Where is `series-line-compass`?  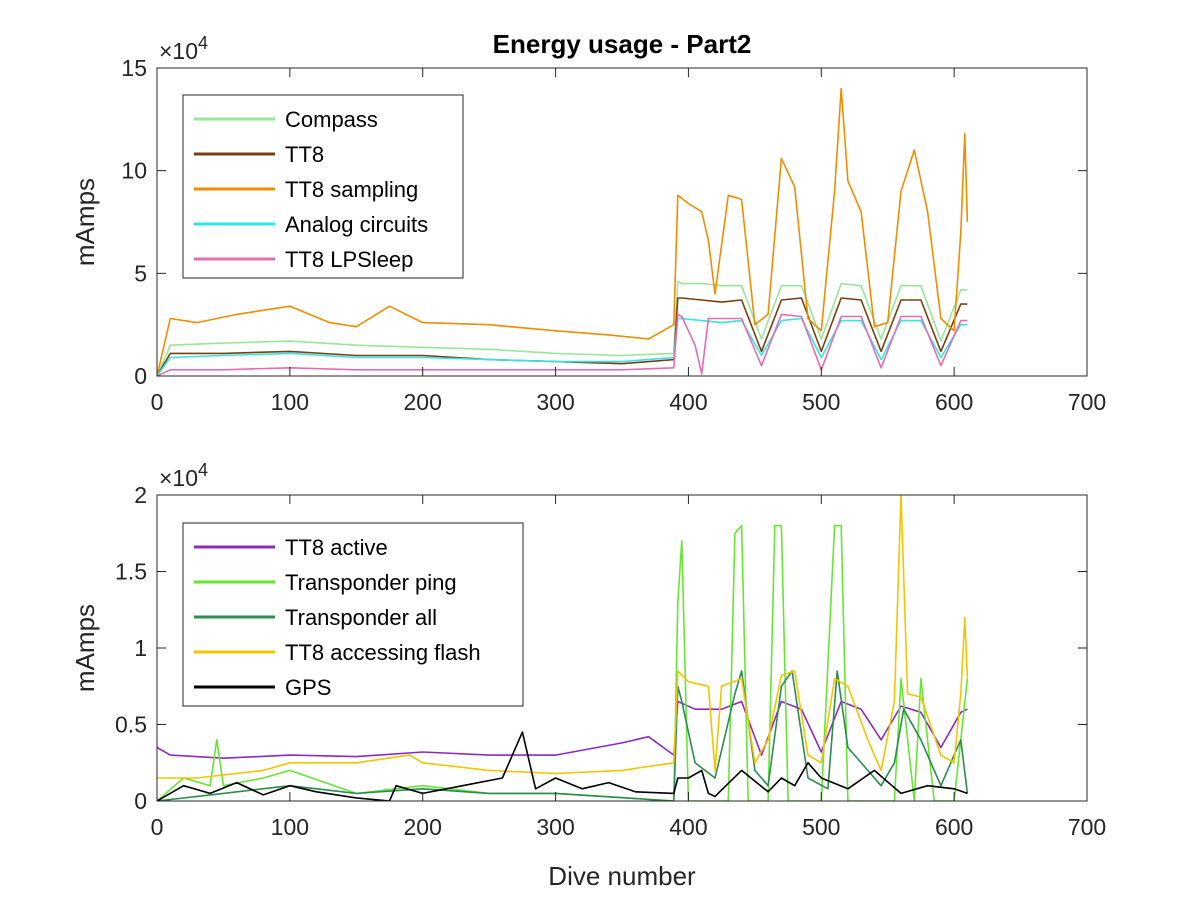
series-line-compass is located at coordinates (562, 328).